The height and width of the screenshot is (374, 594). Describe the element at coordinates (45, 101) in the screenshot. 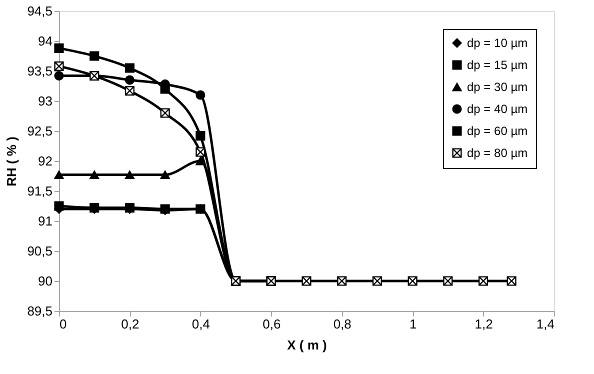

I see `y-tick-label: 93` at that location.